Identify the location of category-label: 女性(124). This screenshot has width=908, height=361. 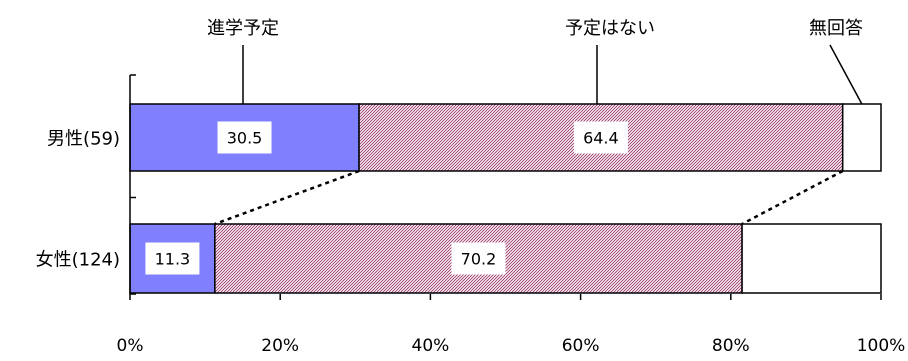
(78, 260).